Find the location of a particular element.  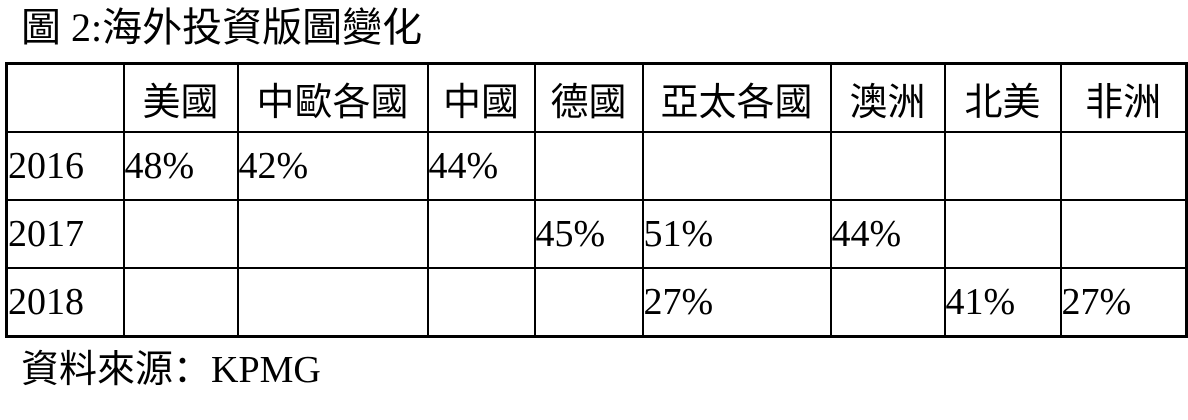

cell-2018-china is located at coordinates (481, 302).